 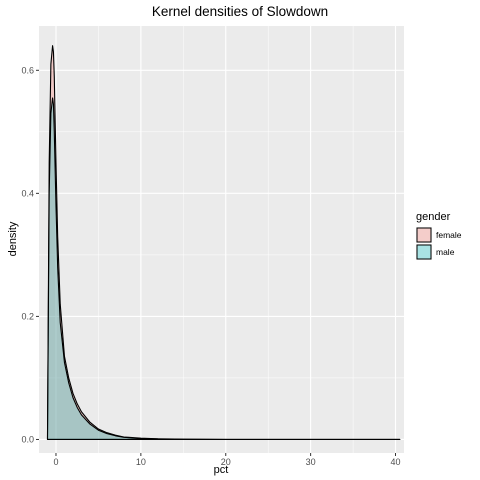 What do you see at coordinates (55, 462) in the screenshot?
I see `x-tick-label: 0` at bounding box center [55, 462].